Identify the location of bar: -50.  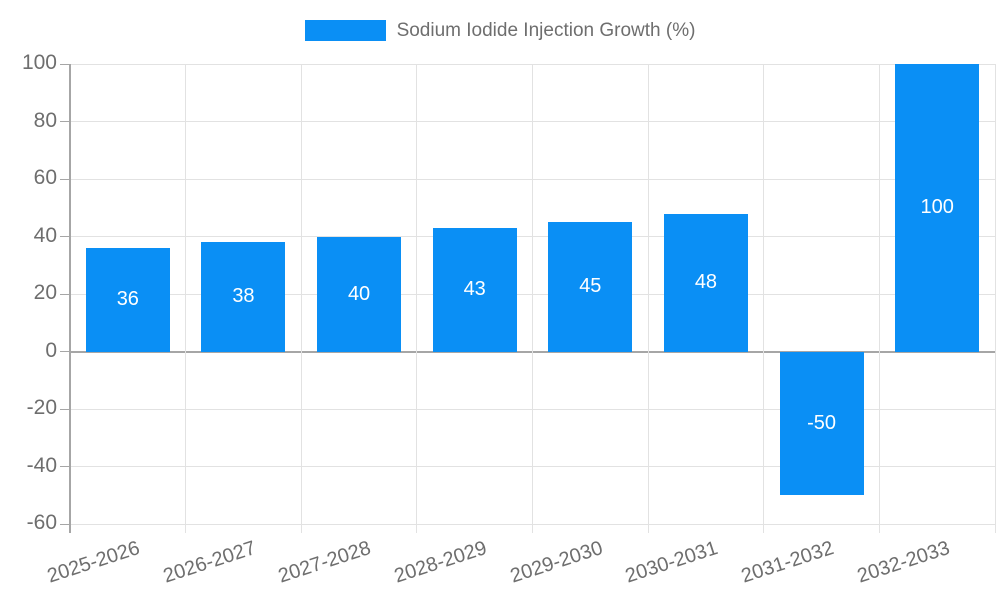
(821, 423).